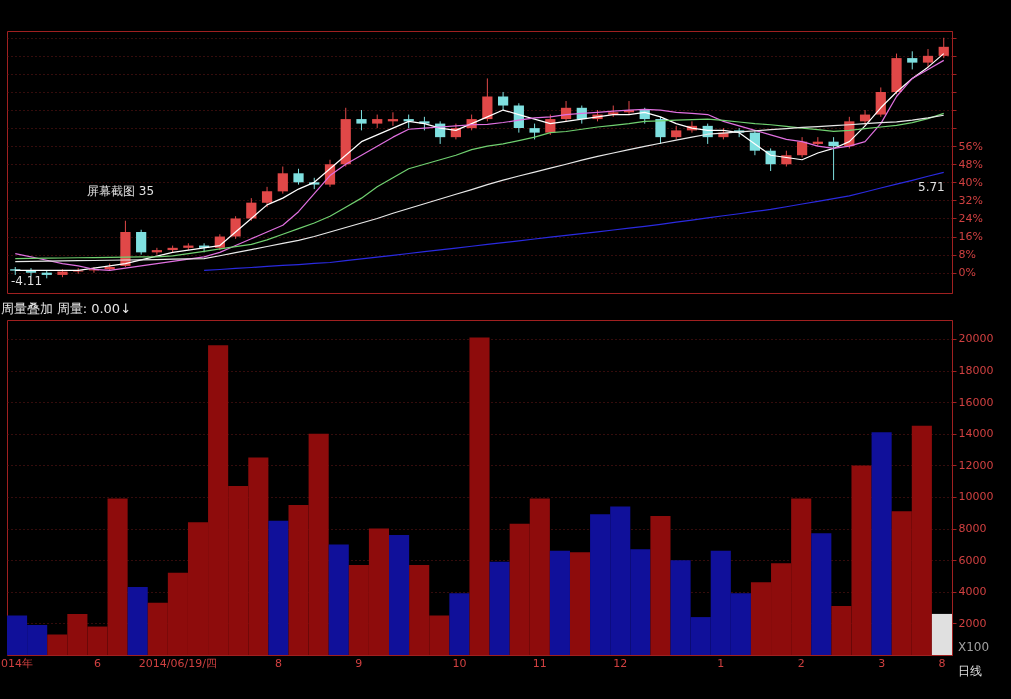  What do you see at coordinates (177, 663) in the screenshot?
I see `x-tick-label: 2014/06/19/四` at bounding box center [177, 663].